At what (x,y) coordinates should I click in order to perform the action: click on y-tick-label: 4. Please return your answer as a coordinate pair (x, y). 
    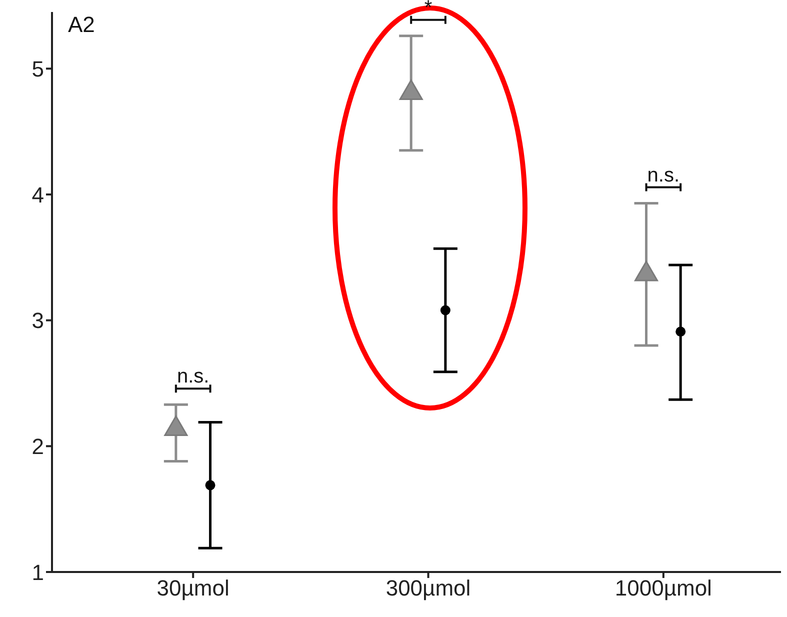
    Looking at the image, I should click on (38, 195).